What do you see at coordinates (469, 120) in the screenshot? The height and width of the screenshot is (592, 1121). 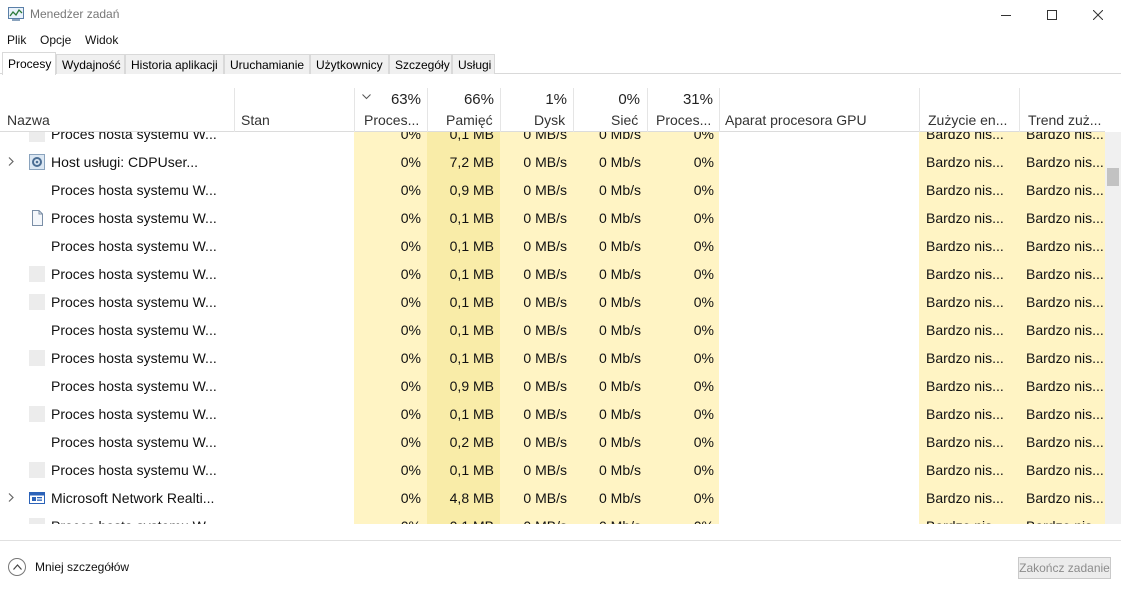 I see `column-memory: Pamięć` at bounding box center [469, 120].